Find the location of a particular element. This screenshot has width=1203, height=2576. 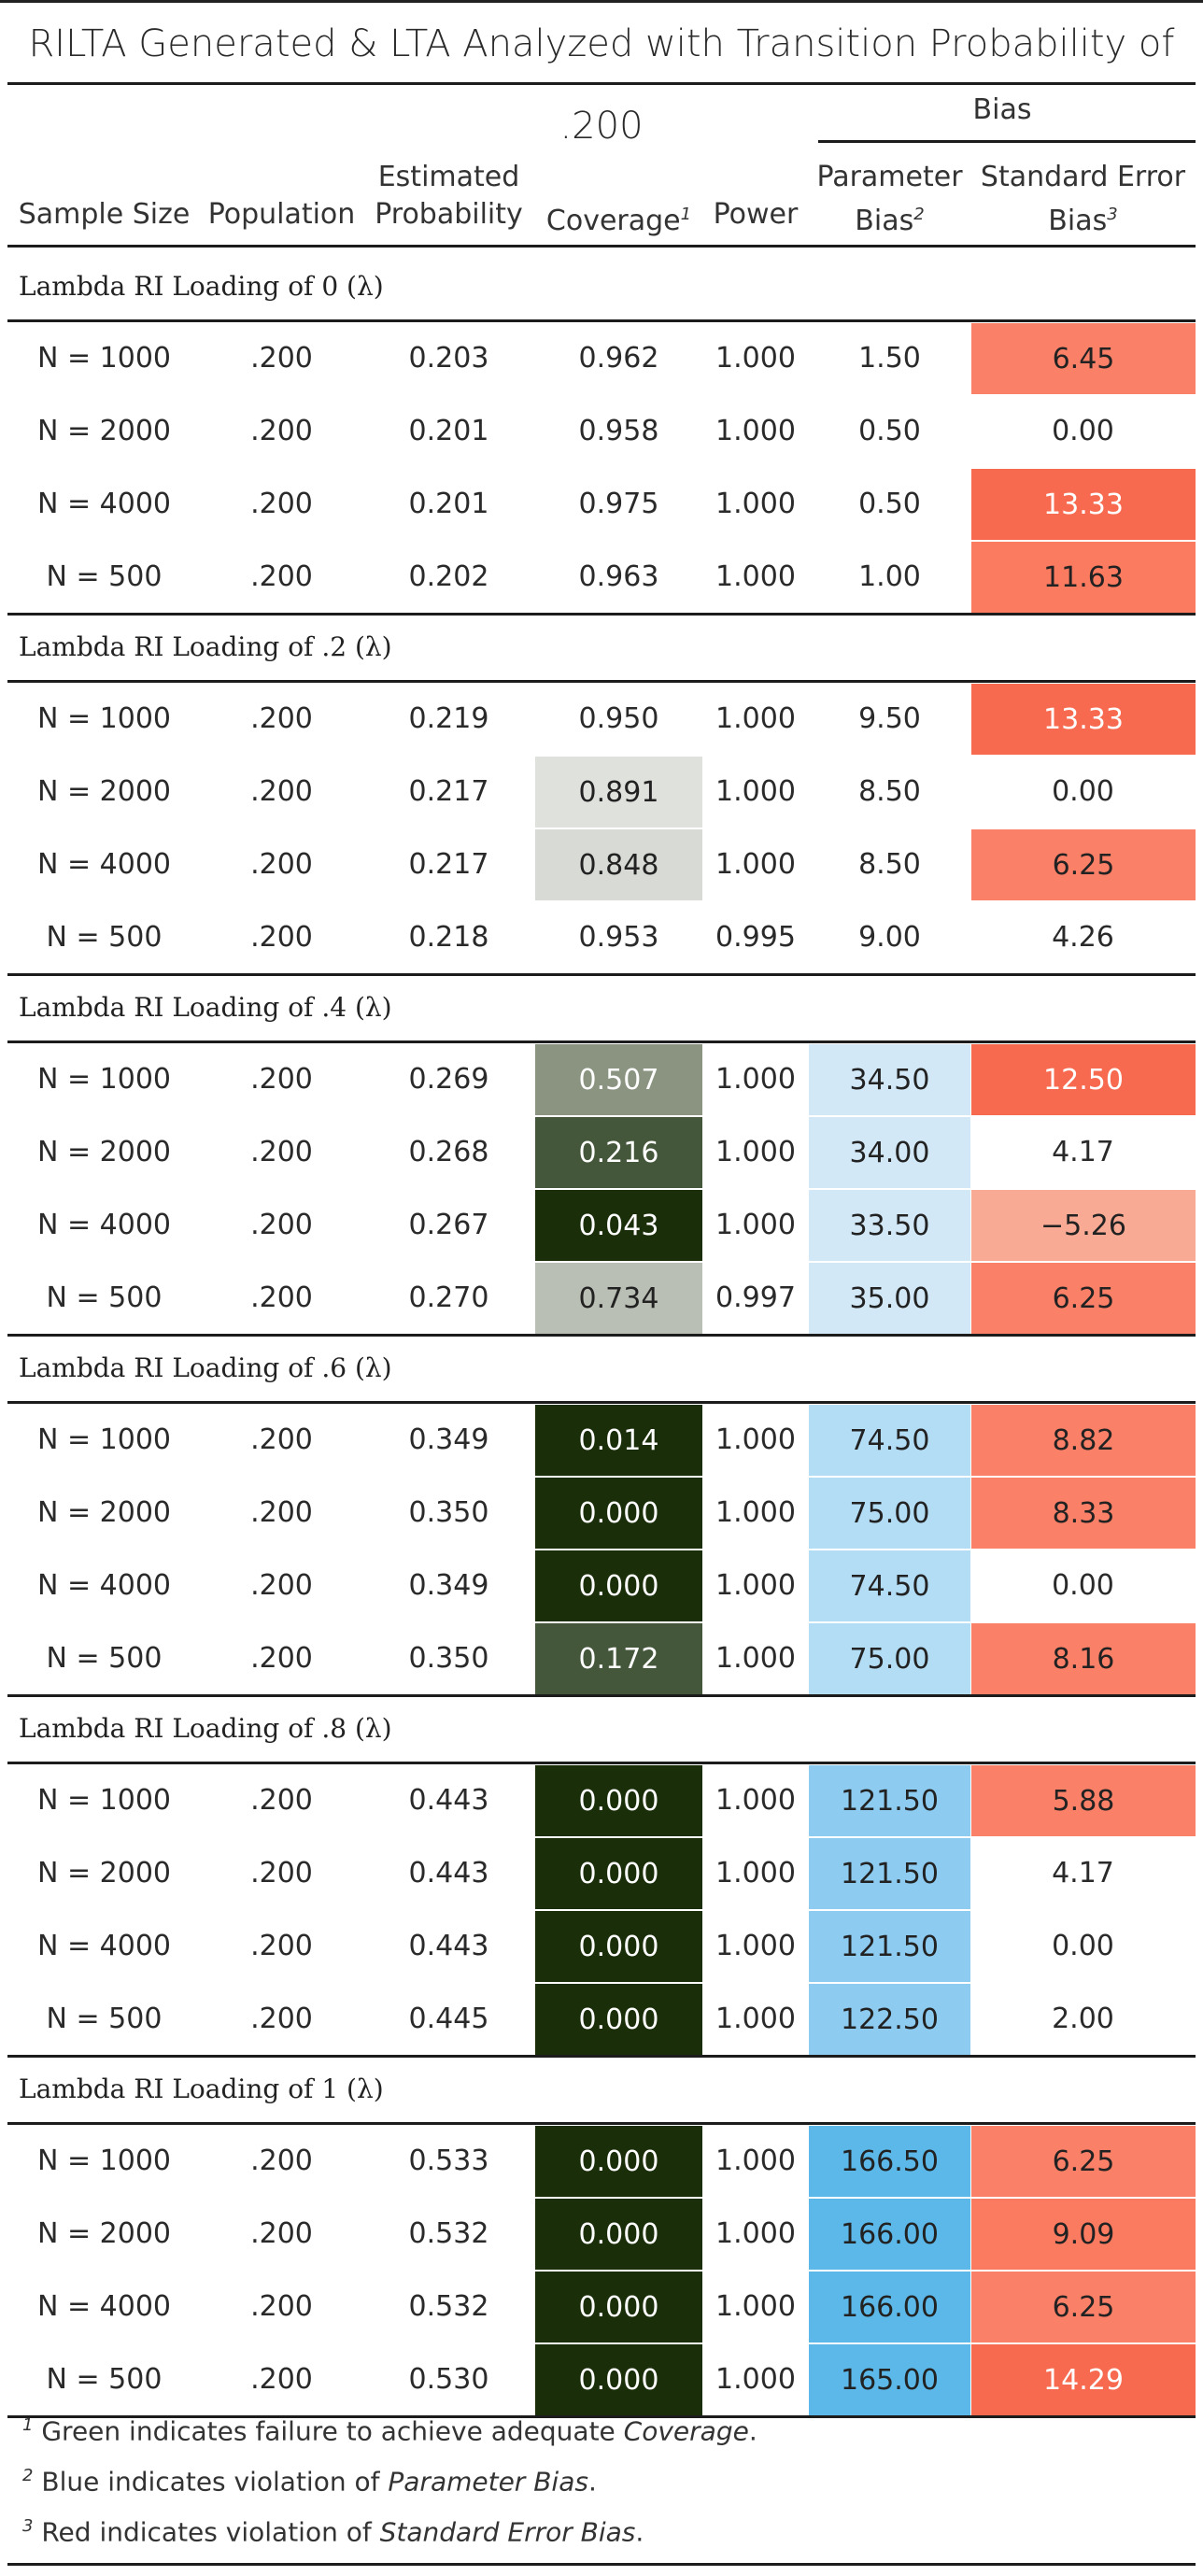

cell-coverage: 0.734 is located at coordinates (618, 1298).